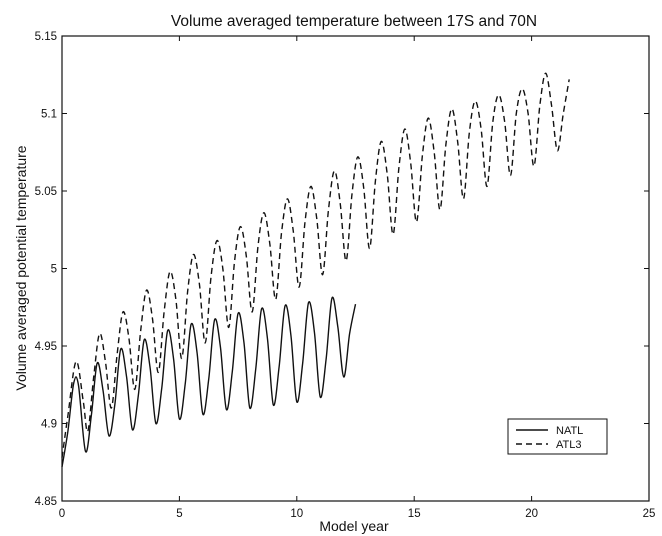 The width and height of the screenshot is (662, 536). Describe the element at coordinates (21, 267) in the screenshot. I see `y-axis-label: Volume averaged potential temperature` at that location.